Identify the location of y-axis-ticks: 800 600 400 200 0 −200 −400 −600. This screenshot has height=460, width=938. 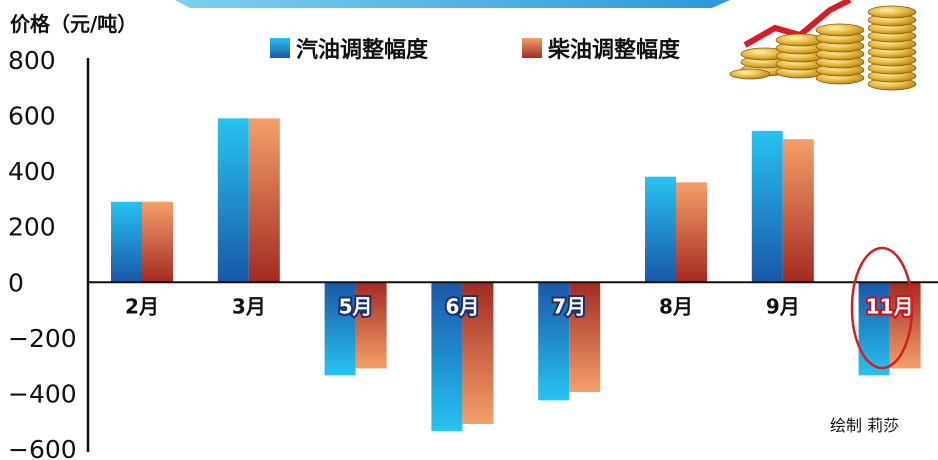
(42, 253).